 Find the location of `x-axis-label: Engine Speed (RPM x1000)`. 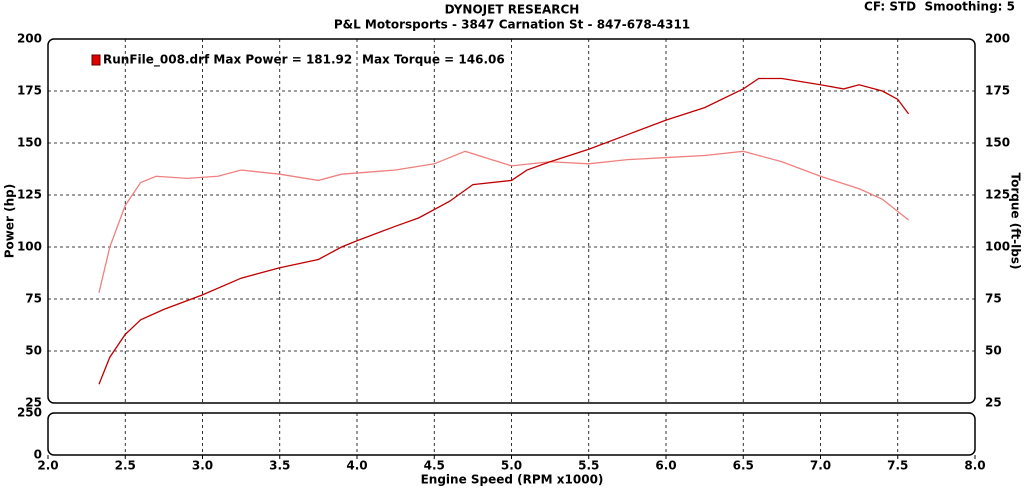

x-axis-label: Engine Speed (RPM x1000) is located at coordinates (512, 480).